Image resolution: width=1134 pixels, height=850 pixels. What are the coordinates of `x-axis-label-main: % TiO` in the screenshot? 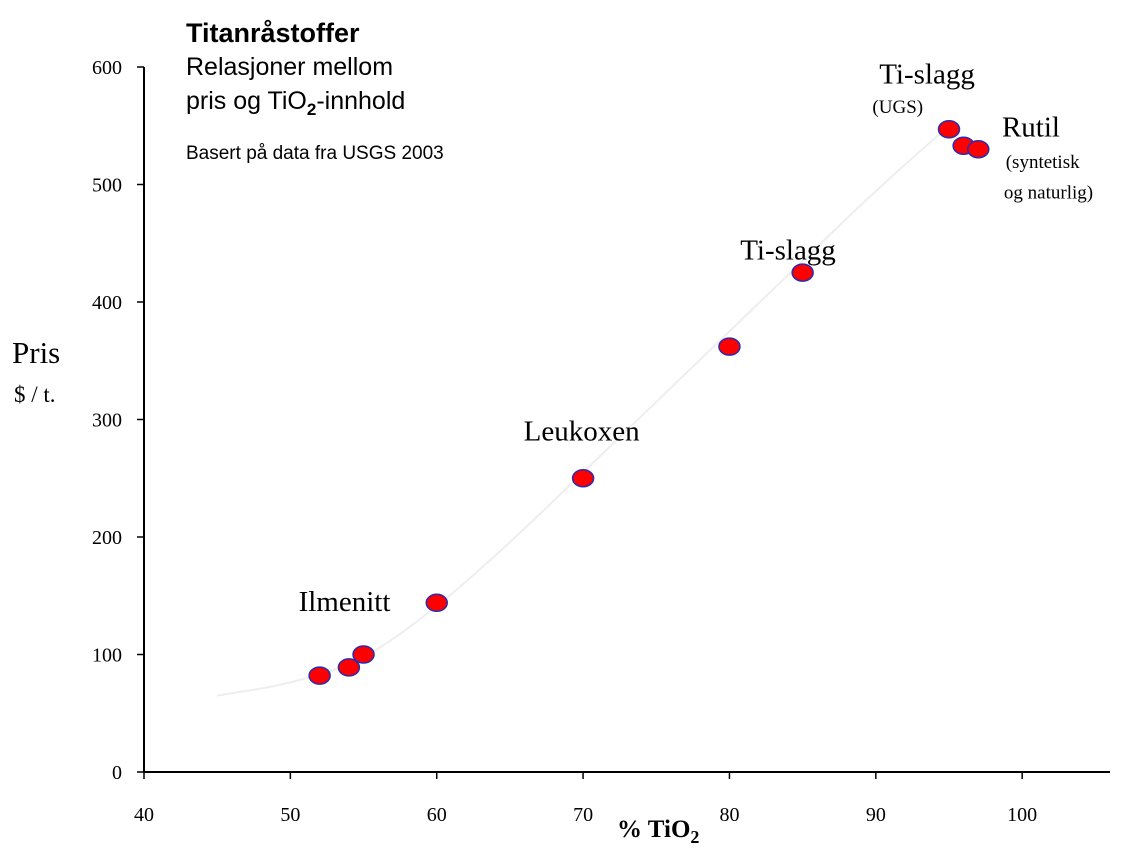 It's located at (653, 829).